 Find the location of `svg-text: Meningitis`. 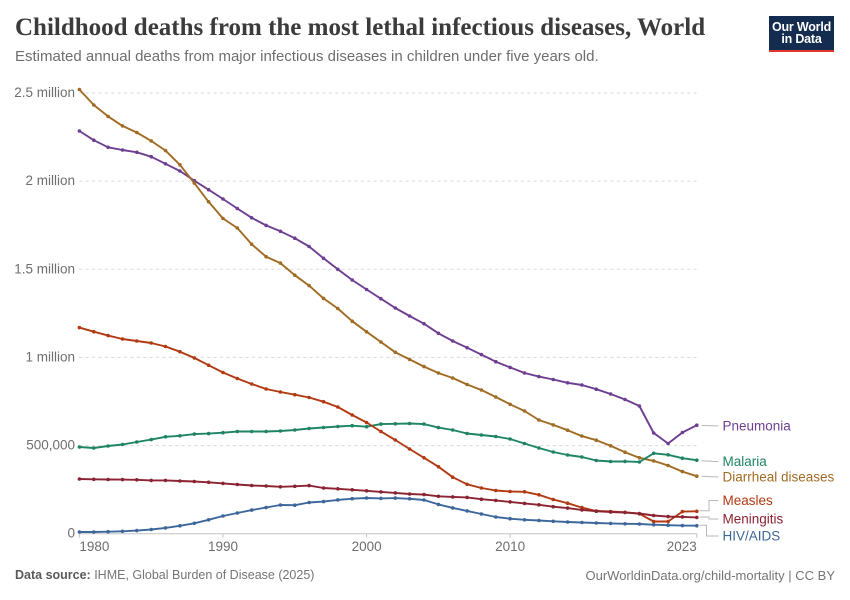

svg-text: Meningitis is located at coordinates (753, 519).